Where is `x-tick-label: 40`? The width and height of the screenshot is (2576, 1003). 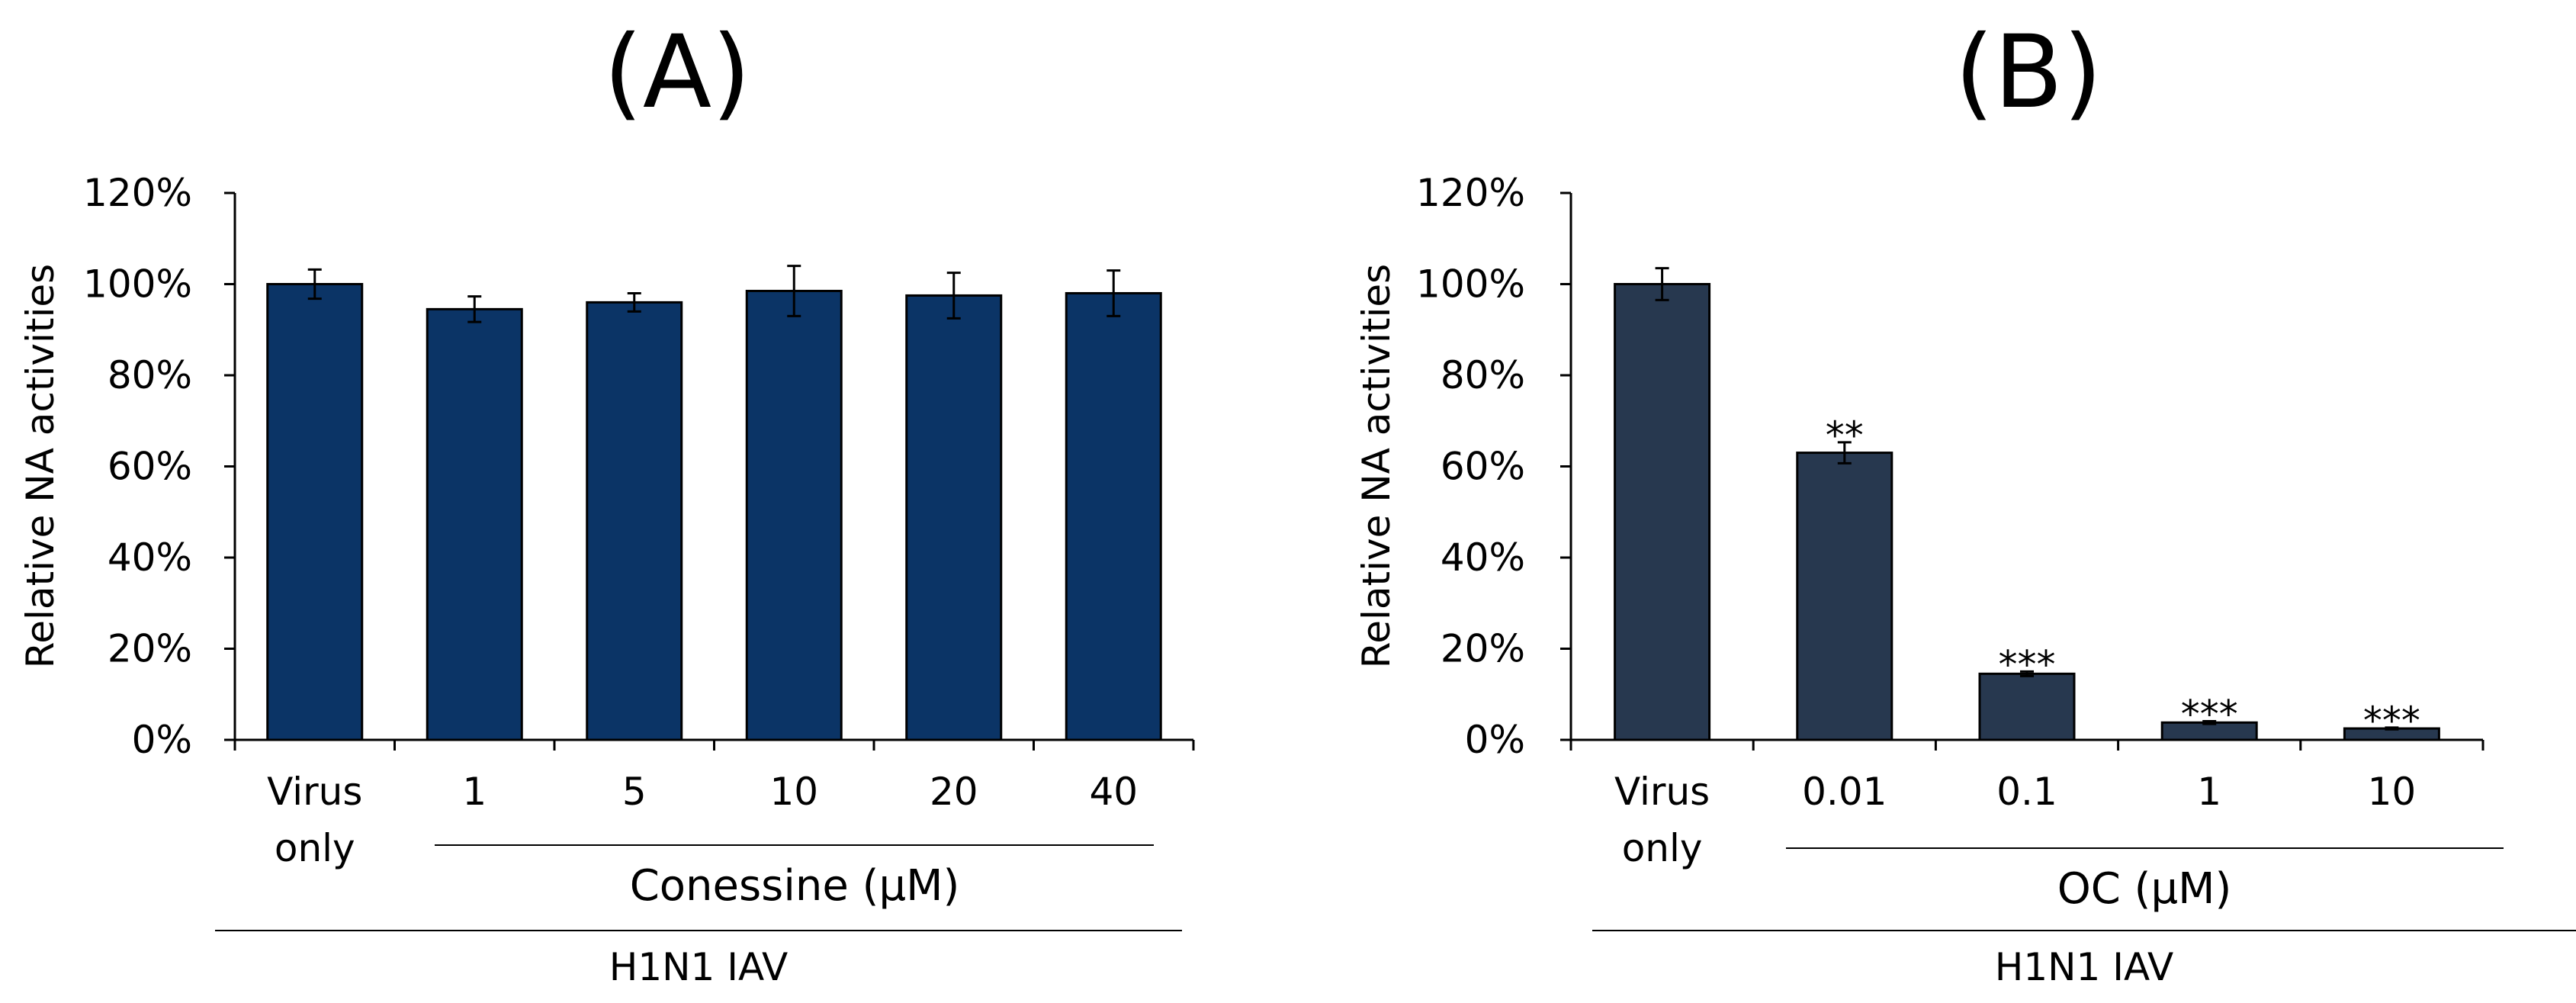 x-tick-label: 40 is located at coordinates (1113, 792).